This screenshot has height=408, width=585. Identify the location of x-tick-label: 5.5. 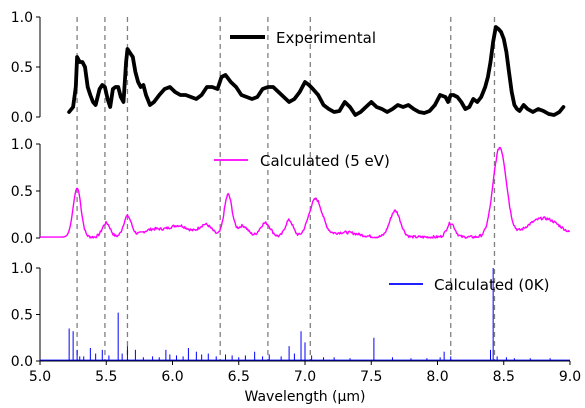
(106, 377).